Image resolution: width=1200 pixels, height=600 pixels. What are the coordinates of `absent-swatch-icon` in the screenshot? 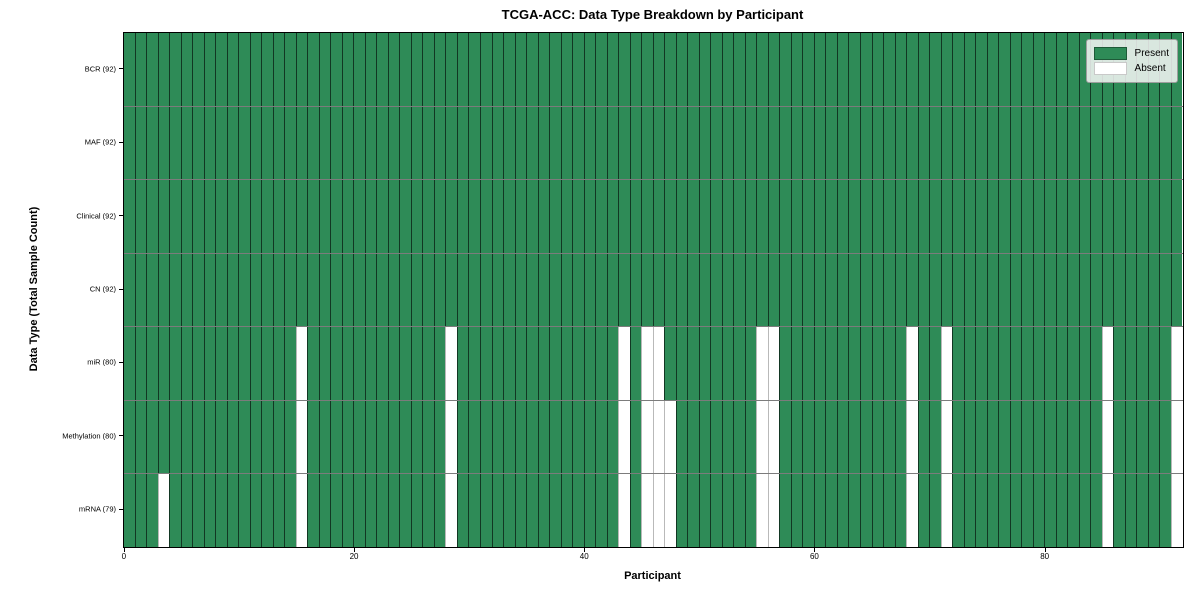 It's located at (1110, 68).